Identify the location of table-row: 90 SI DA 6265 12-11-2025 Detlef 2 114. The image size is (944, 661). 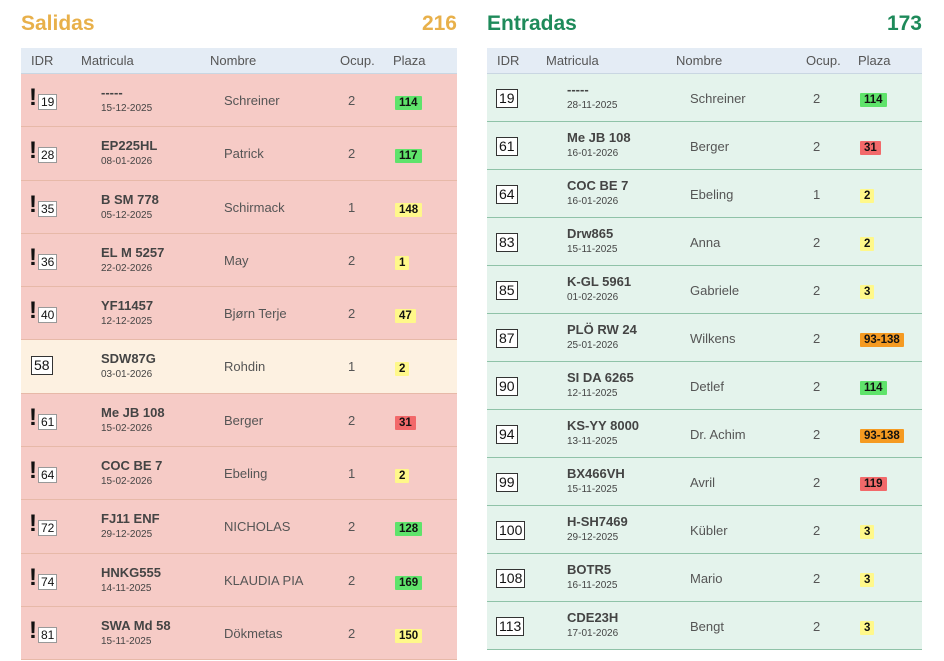
(704, 386).